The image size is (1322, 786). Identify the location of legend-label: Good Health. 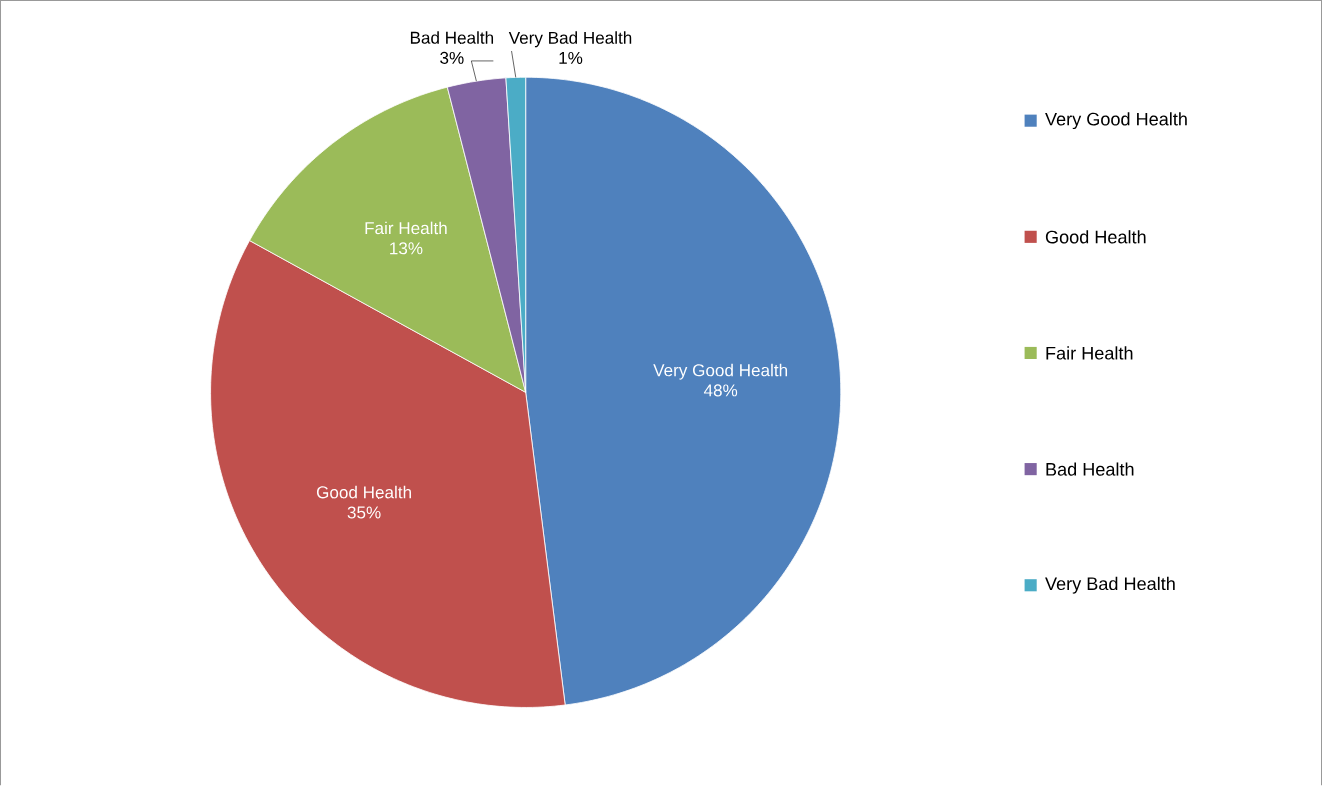
(1095, 237).